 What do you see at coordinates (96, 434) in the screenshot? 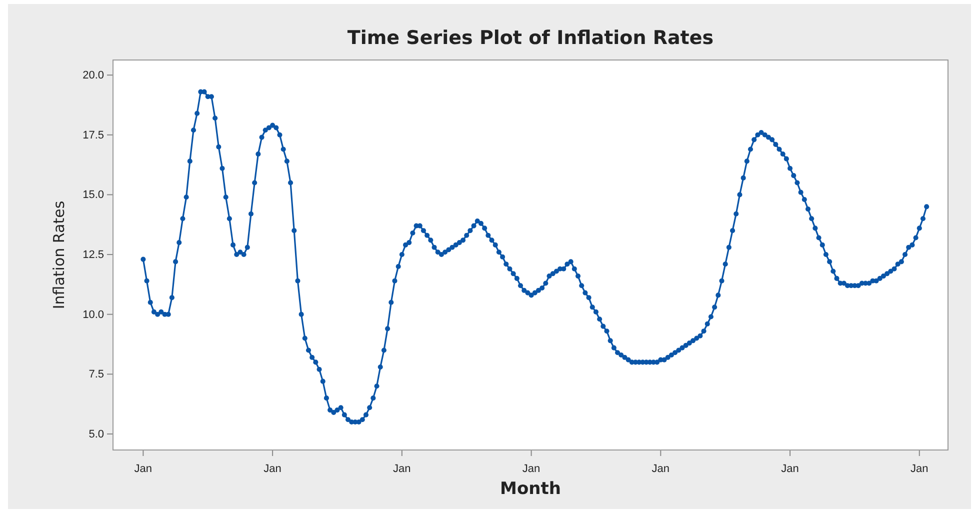
I see `y-tick-label: 5.0` at bounding box center [96, 434].